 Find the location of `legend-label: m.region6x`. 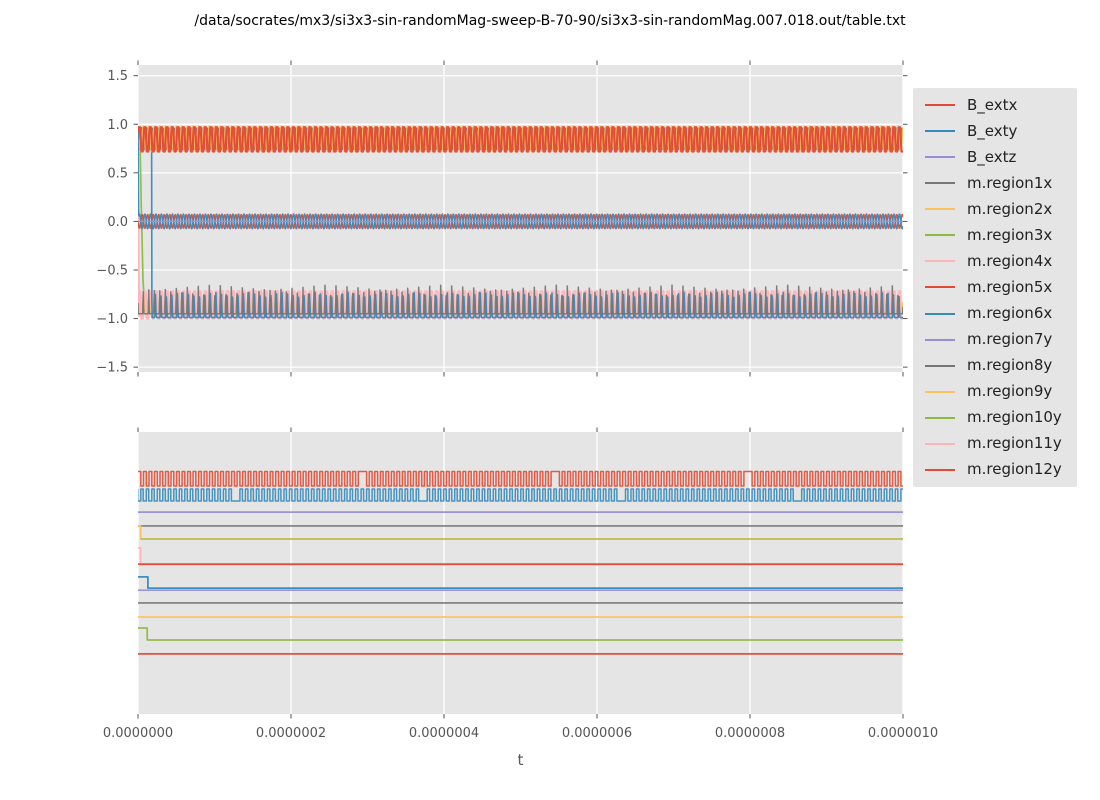

legend-label: m.region6x is located at coordinates (1010, 313).